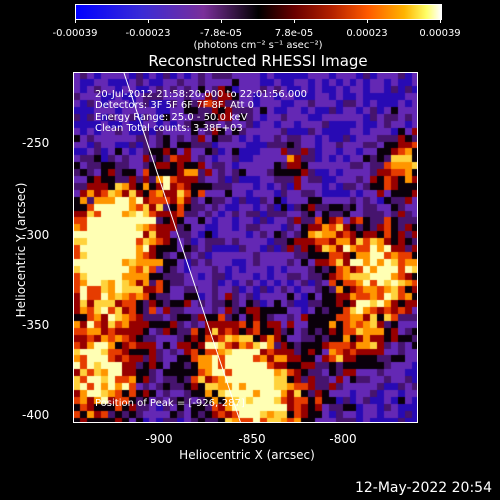  I want to click on info-detectors: Detectors: 3F 5F 6F 7F 8F, Att 0, so click(175, 105).